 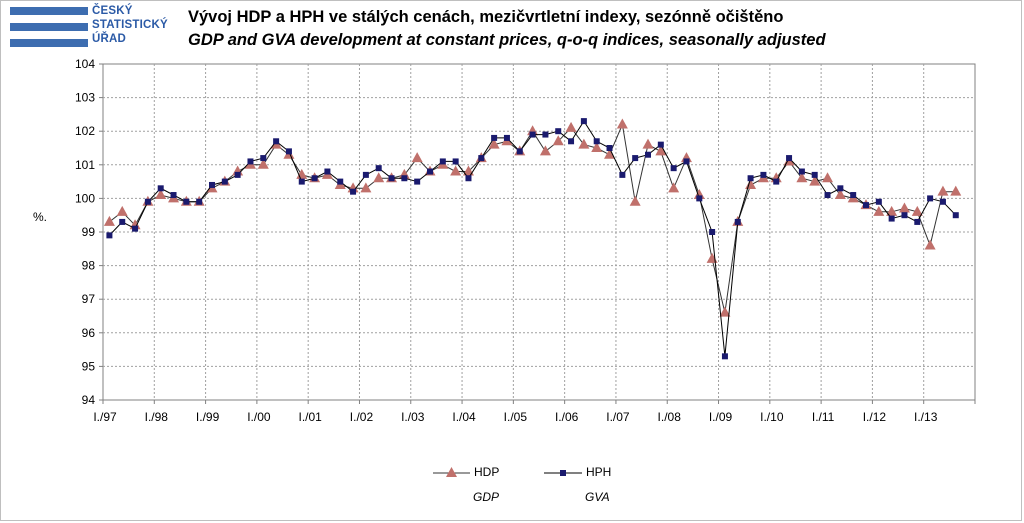 I want to click on y-tick-label: 96, so click(x=89, y=333).